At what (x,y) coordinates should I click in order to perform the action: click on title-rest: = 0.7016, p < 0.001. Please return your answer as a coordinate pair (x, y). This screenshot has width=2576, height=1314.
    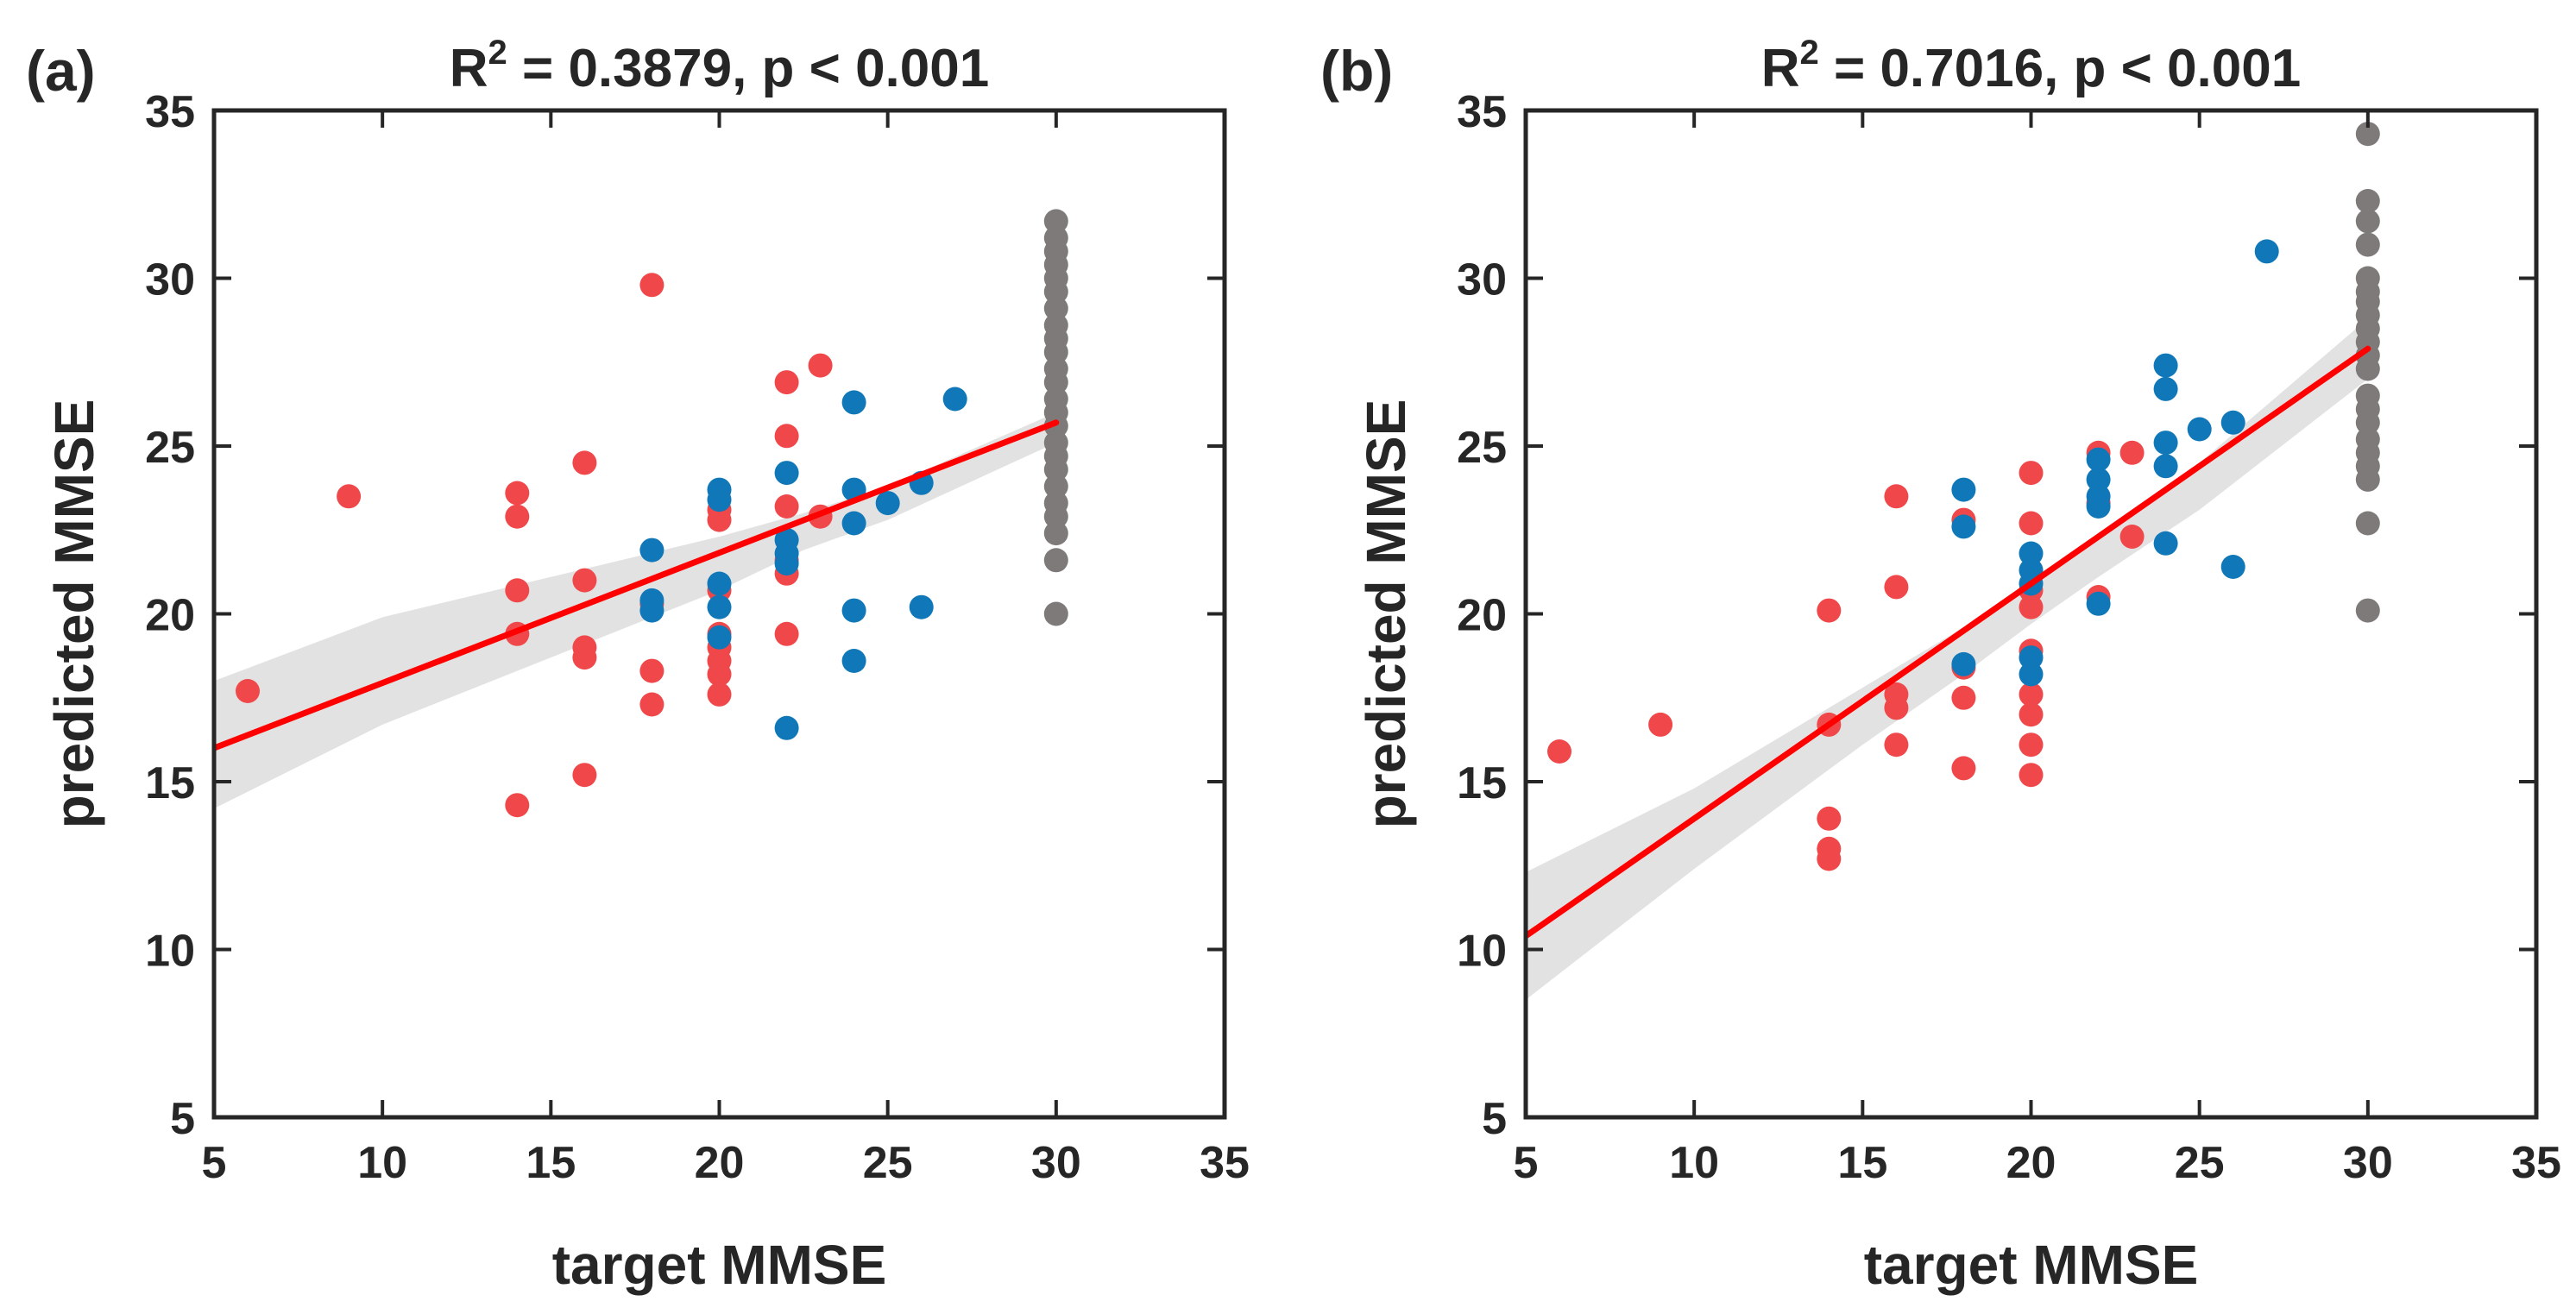
    Looking at the image, I should click on (2060, 68).